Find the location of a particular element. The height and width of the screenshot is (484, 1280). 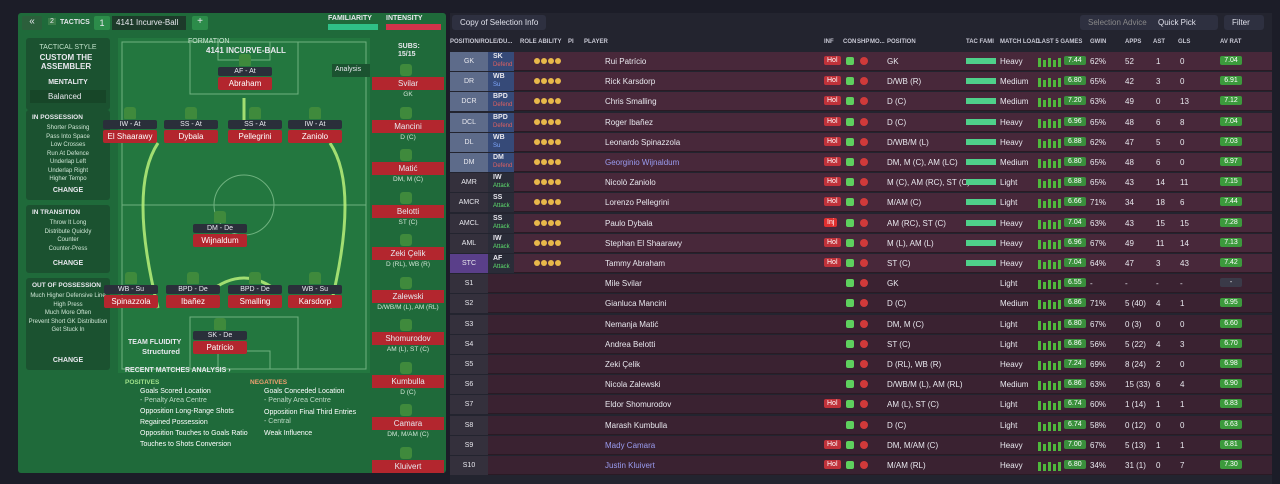

analysis-button: Analysis is located at coordinates (351, 70).